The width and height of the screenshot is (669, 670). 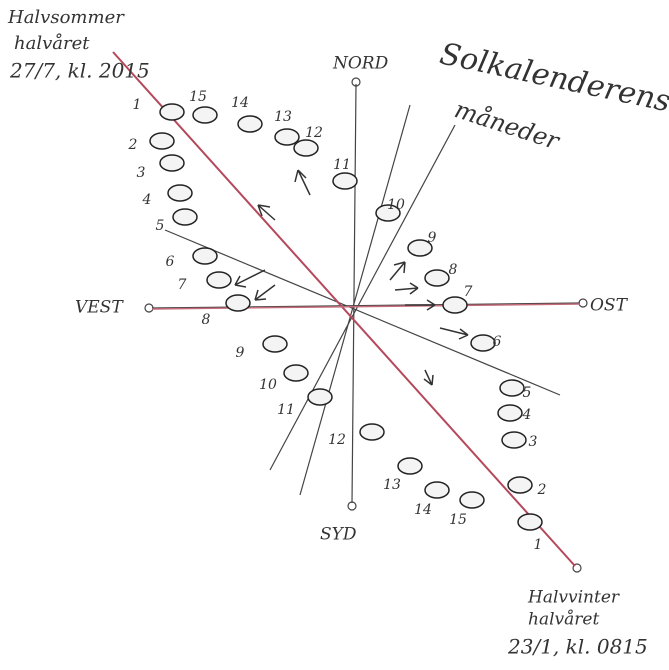 I want to click on equinox-line, so click(x=366, y=306).